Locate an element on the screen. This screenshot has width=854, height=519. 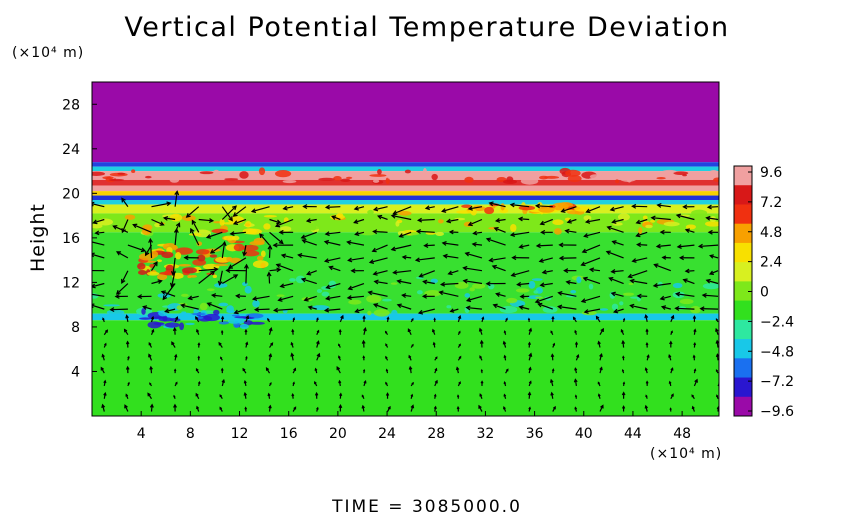
x-axis-unit: (×10⁴ m) is located at coordinates (686, 454).